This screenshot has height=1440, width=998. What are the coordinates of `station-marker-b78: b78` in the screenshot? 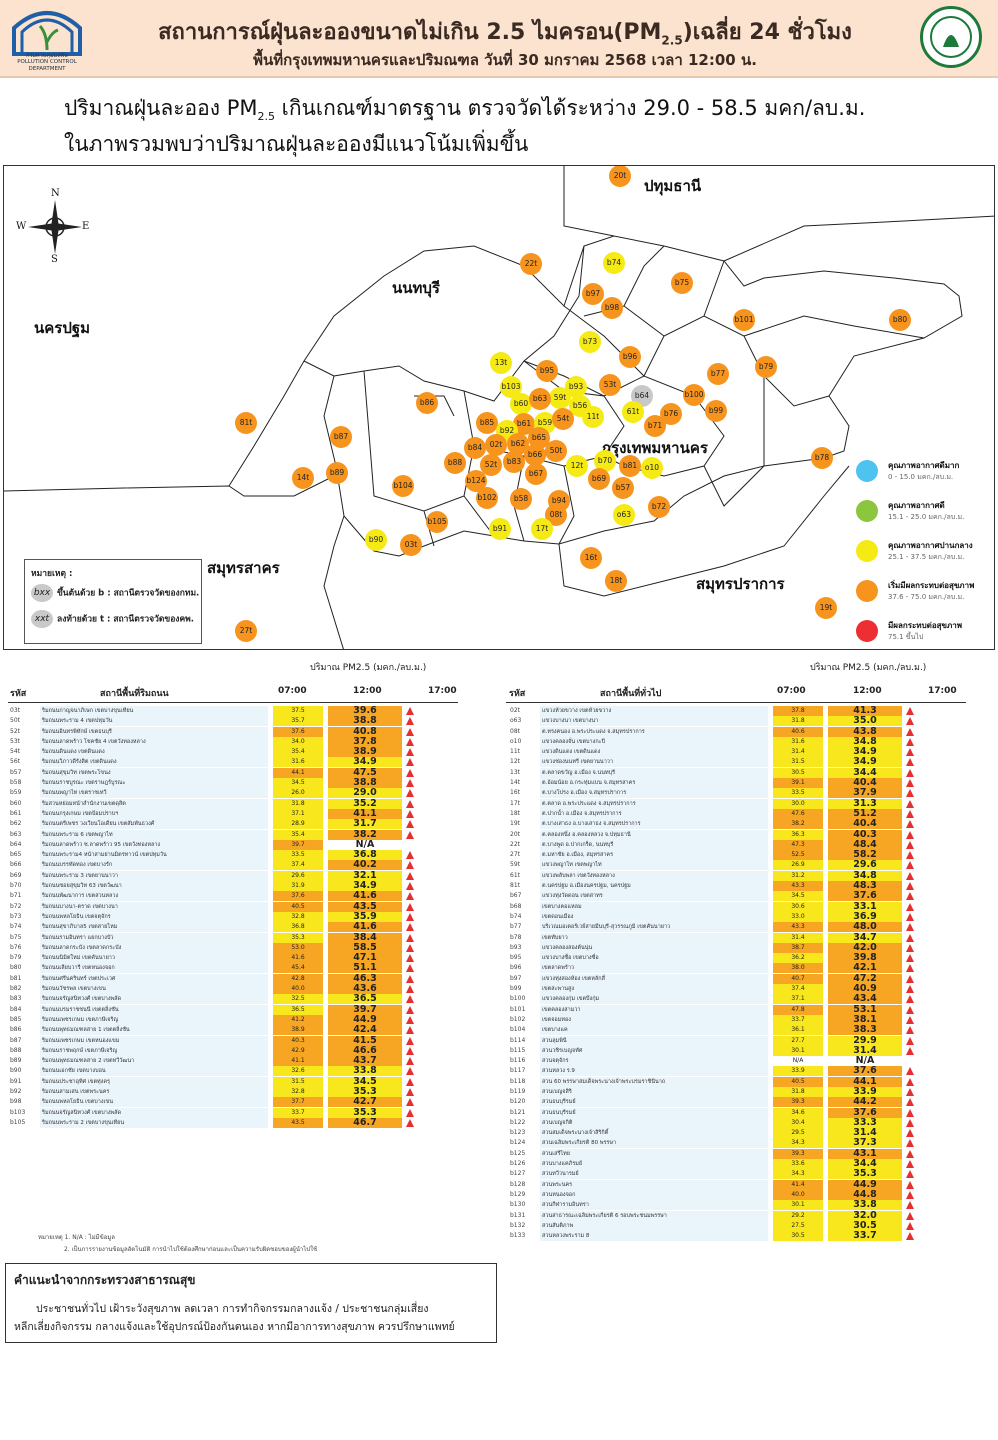 It's located at (822, 458).